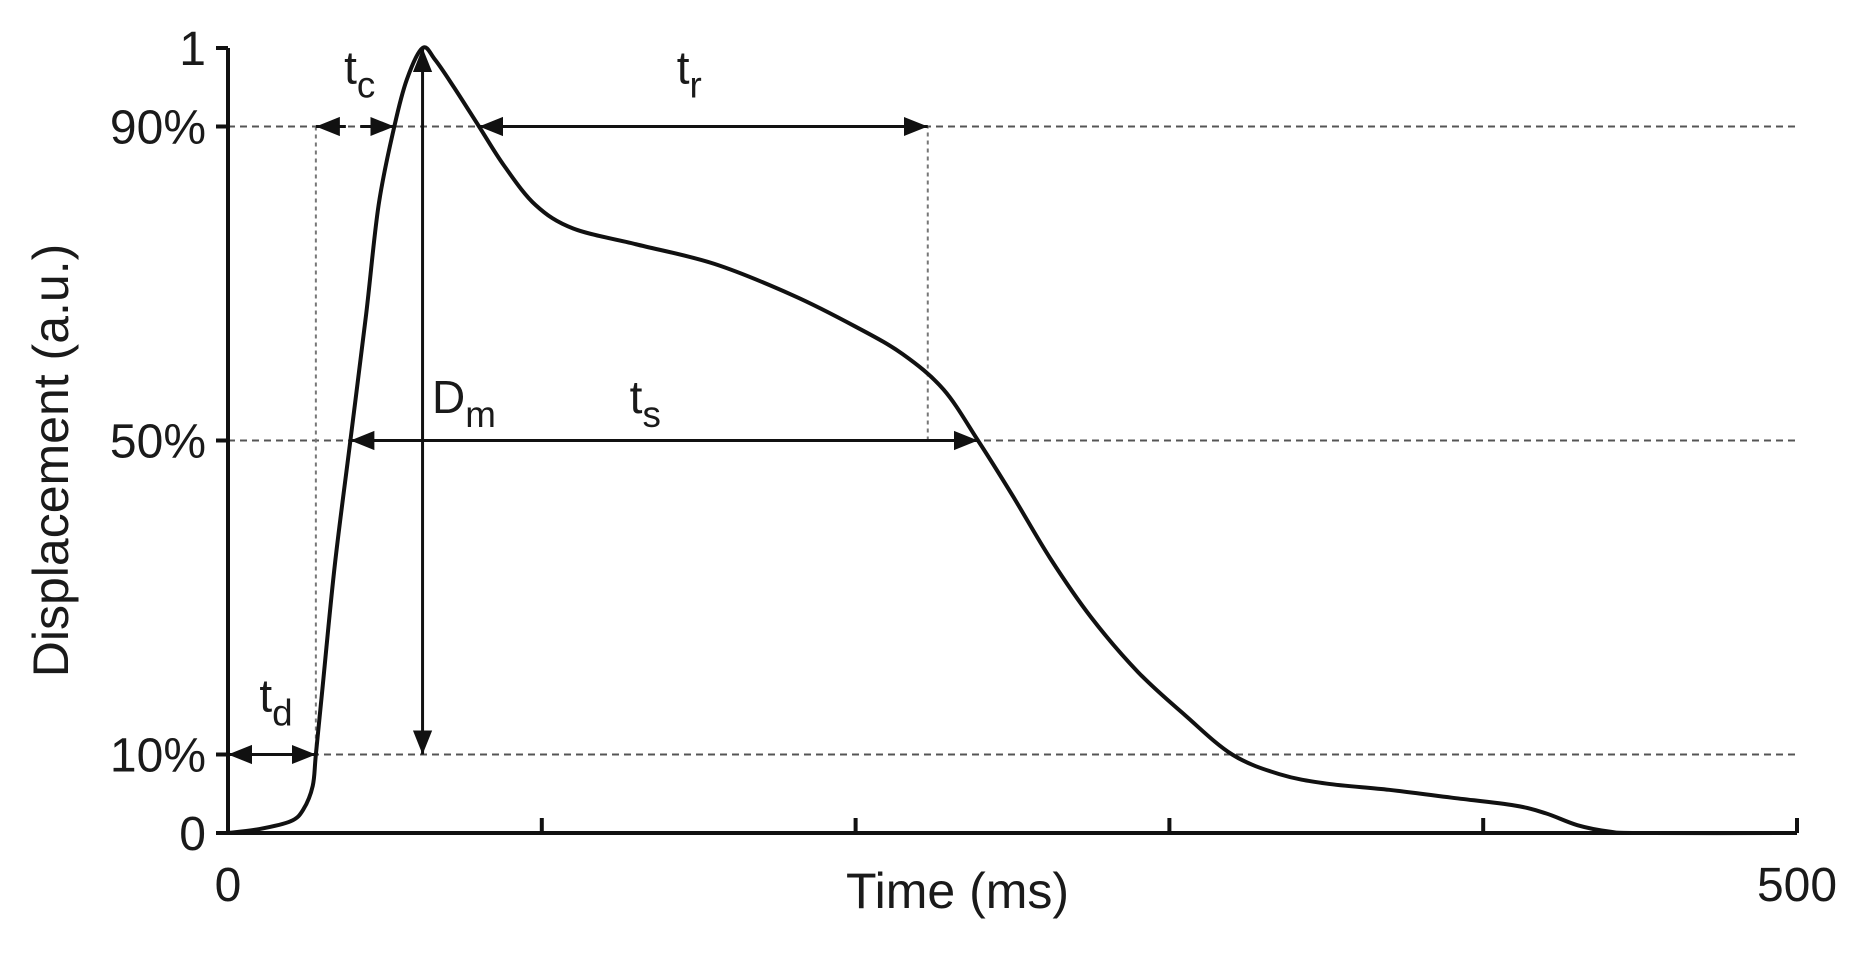 This screenshot has width=1869, height=959. I want to click on y-tick-label: 0, so click(192, 834).